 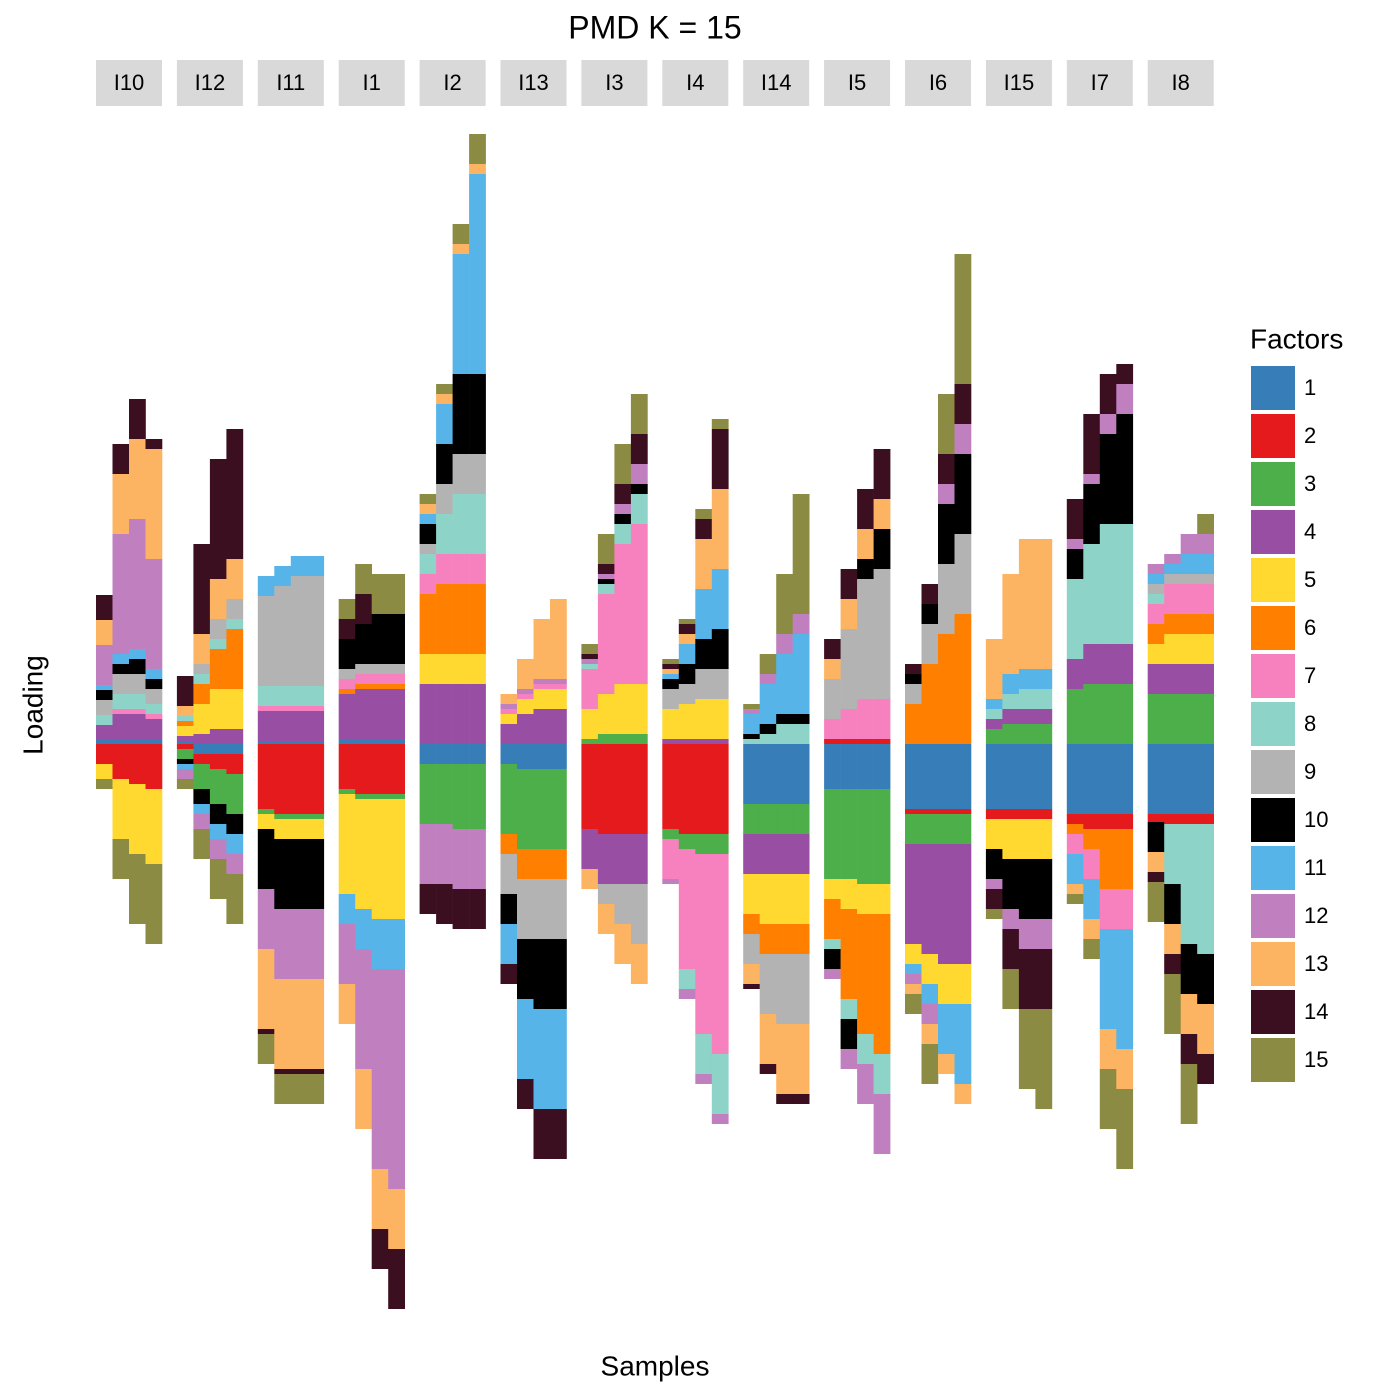 What do you see at coordinates (1310, 579) in the screenshot?
I see `legend-label: 5` at bounding box center [1310, 579].